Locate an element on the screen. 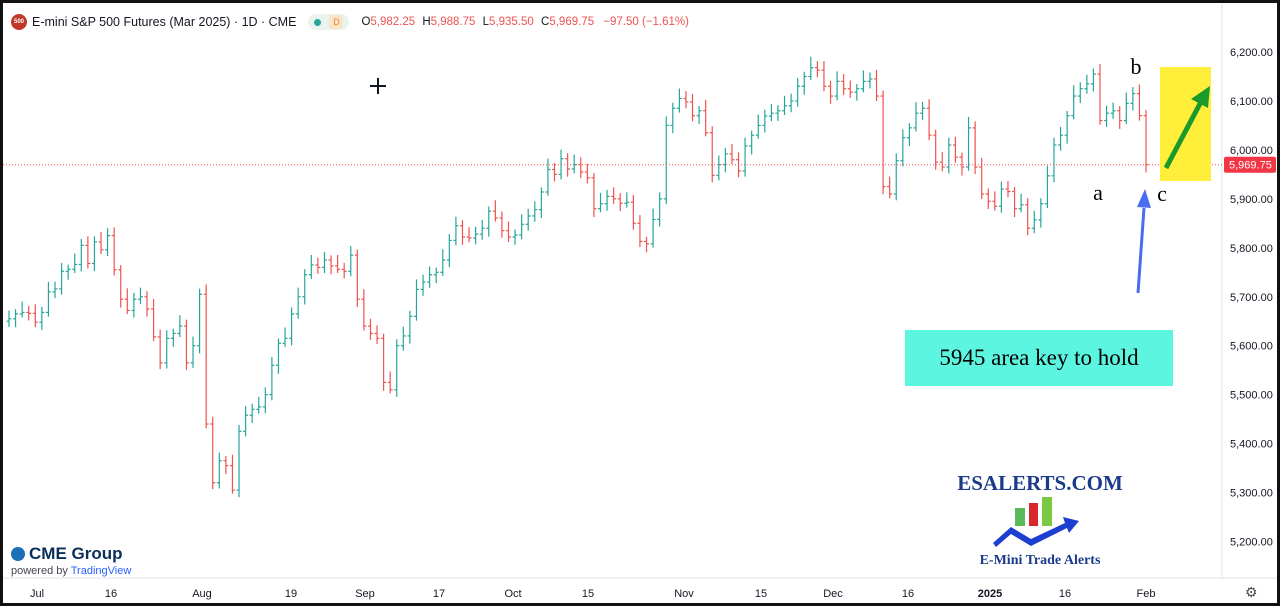 The width and height of the screenshot is (1280, 606). high-value: 5,988.75 is located at coordinates (453, 22).